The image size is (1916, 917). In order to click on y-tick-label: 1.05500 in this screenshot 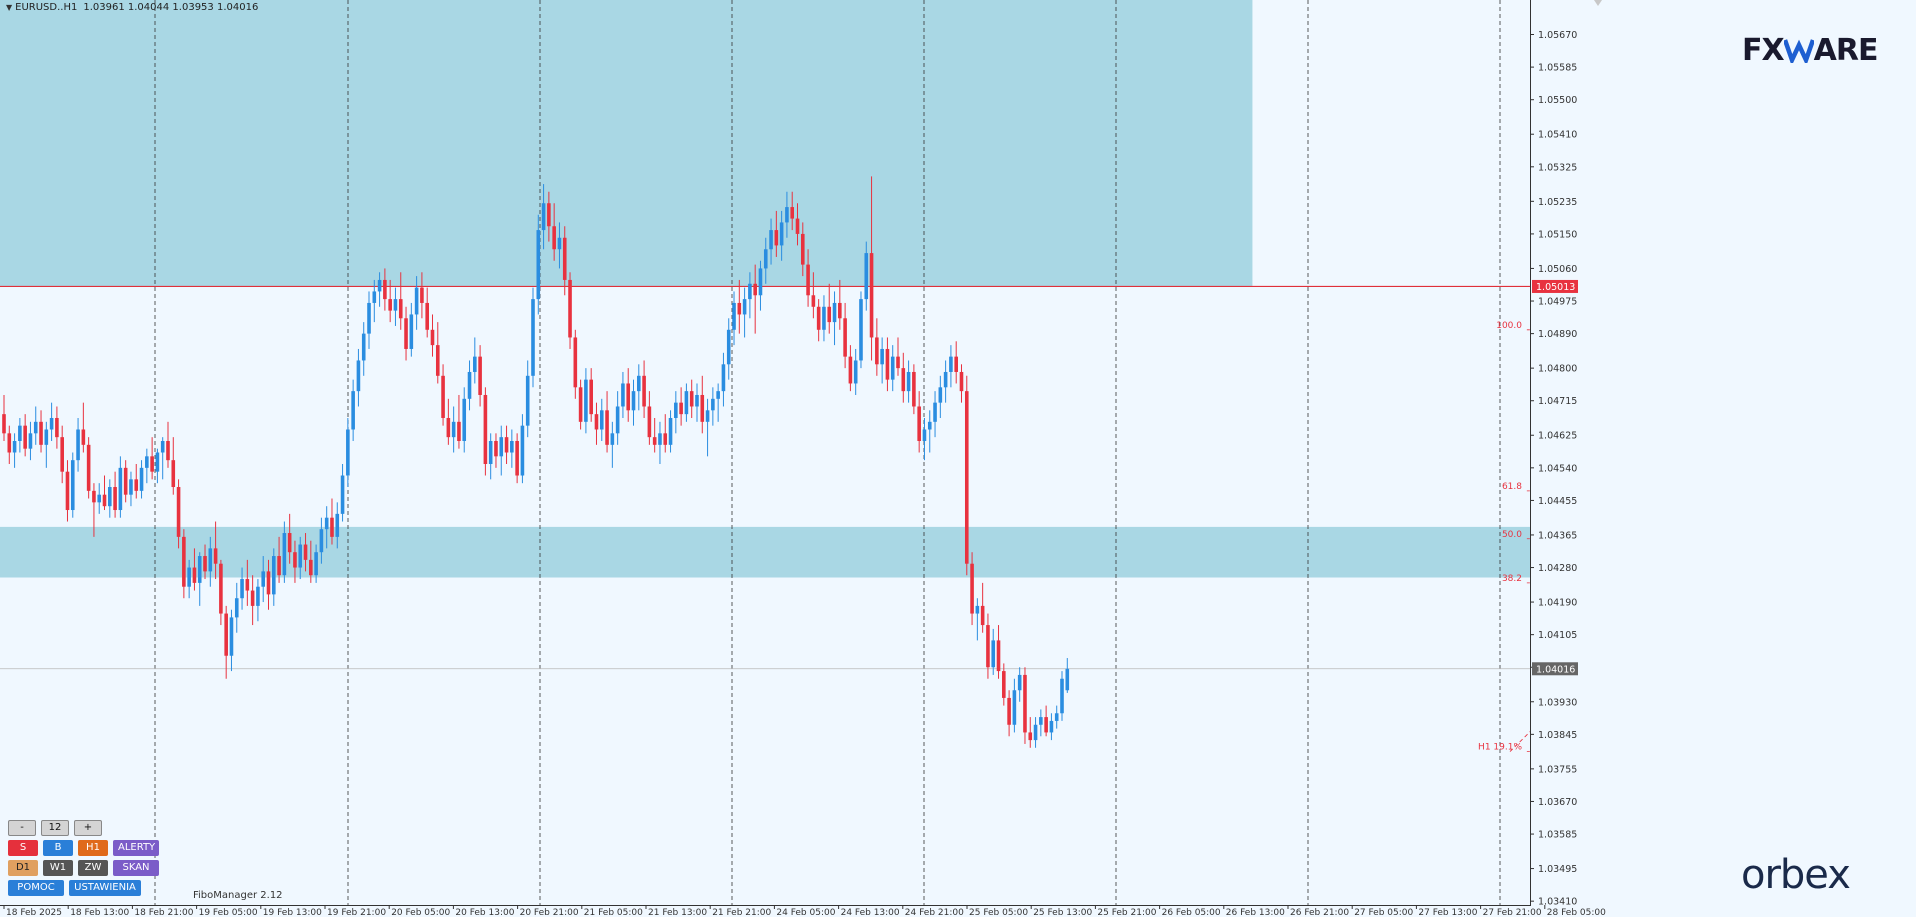, I will do `click(1557, 100)`.